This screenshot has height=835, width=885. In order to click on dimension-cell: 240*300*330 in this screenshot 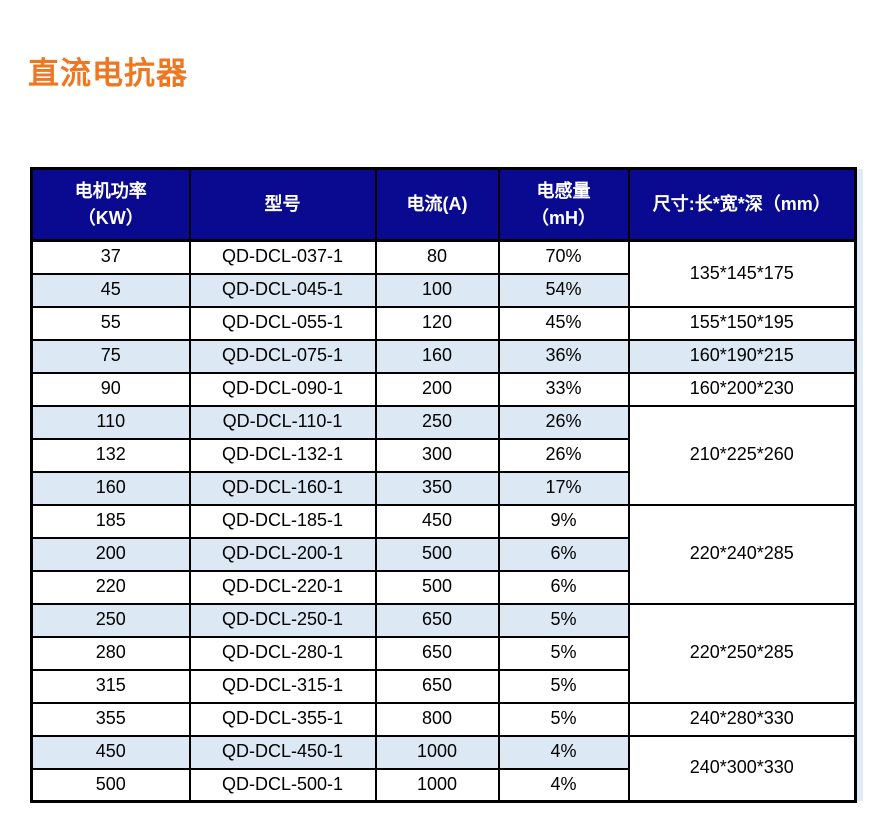, I will do `click(742, 768)`.